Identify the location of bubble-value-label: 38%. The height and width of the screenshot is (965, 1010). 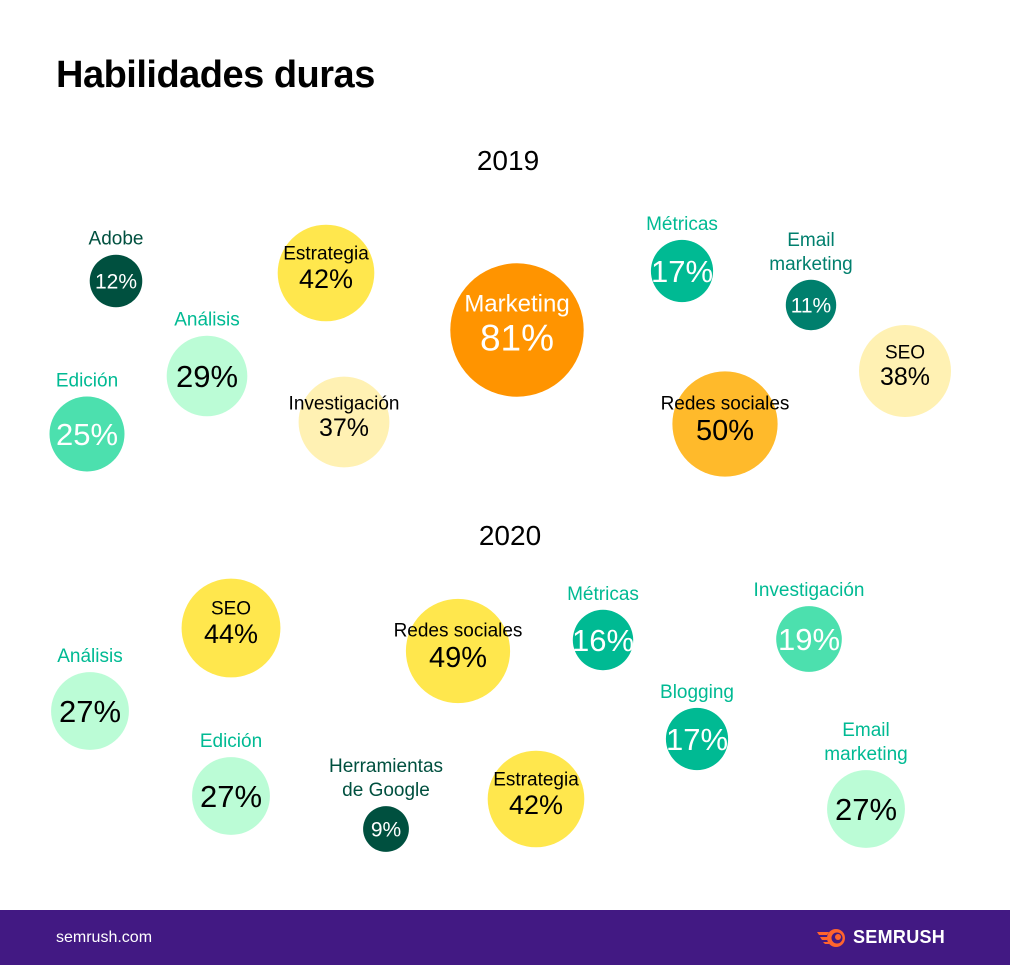
(905, 377).